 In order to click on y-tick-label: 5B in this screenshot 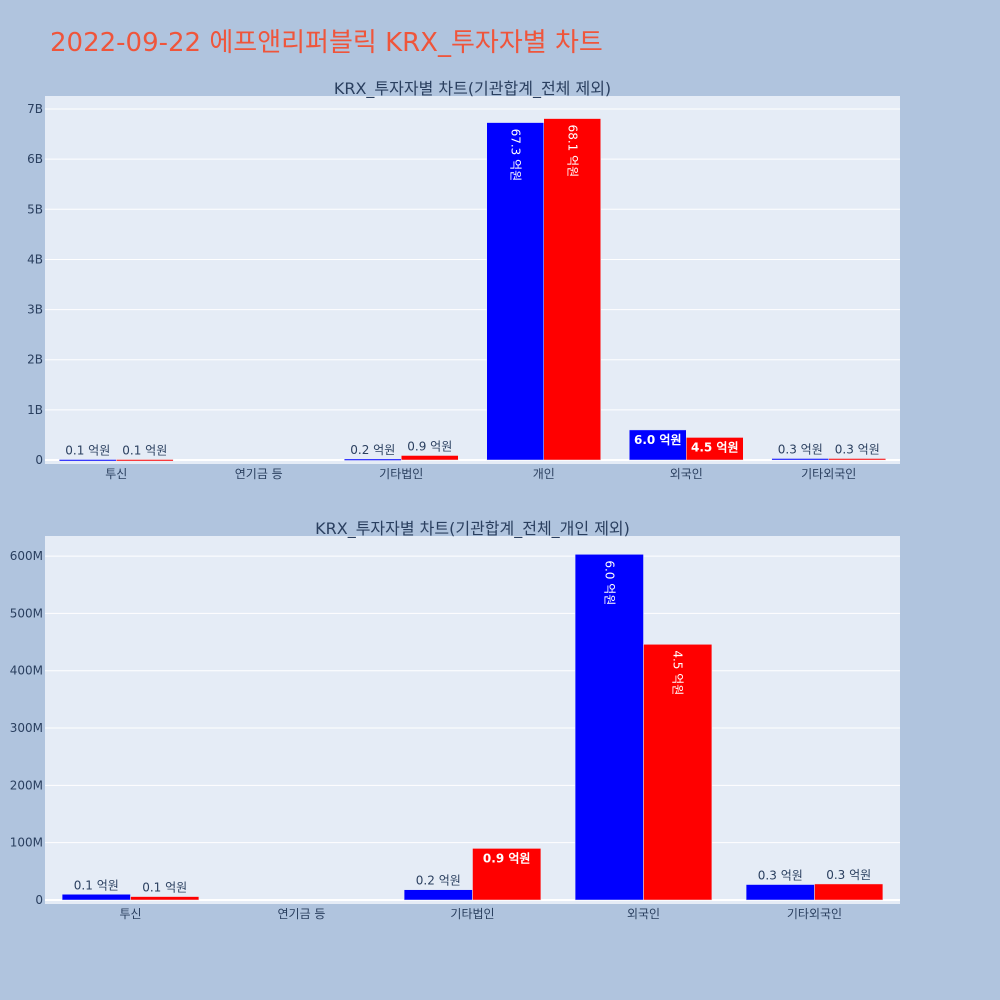, I will do `click(35, 209)`.